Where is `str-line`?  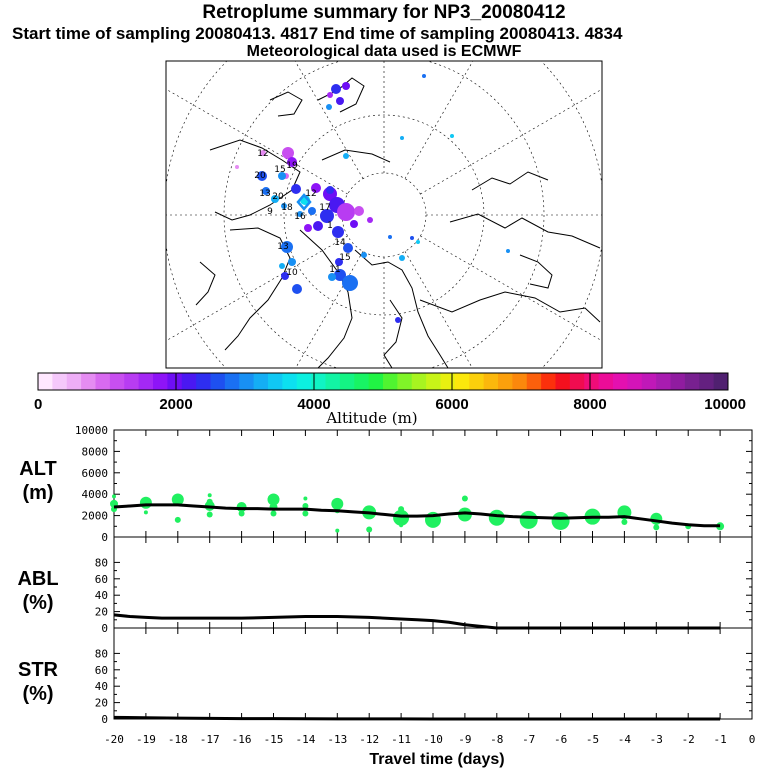
str-line is located at coordinates (417, 718).